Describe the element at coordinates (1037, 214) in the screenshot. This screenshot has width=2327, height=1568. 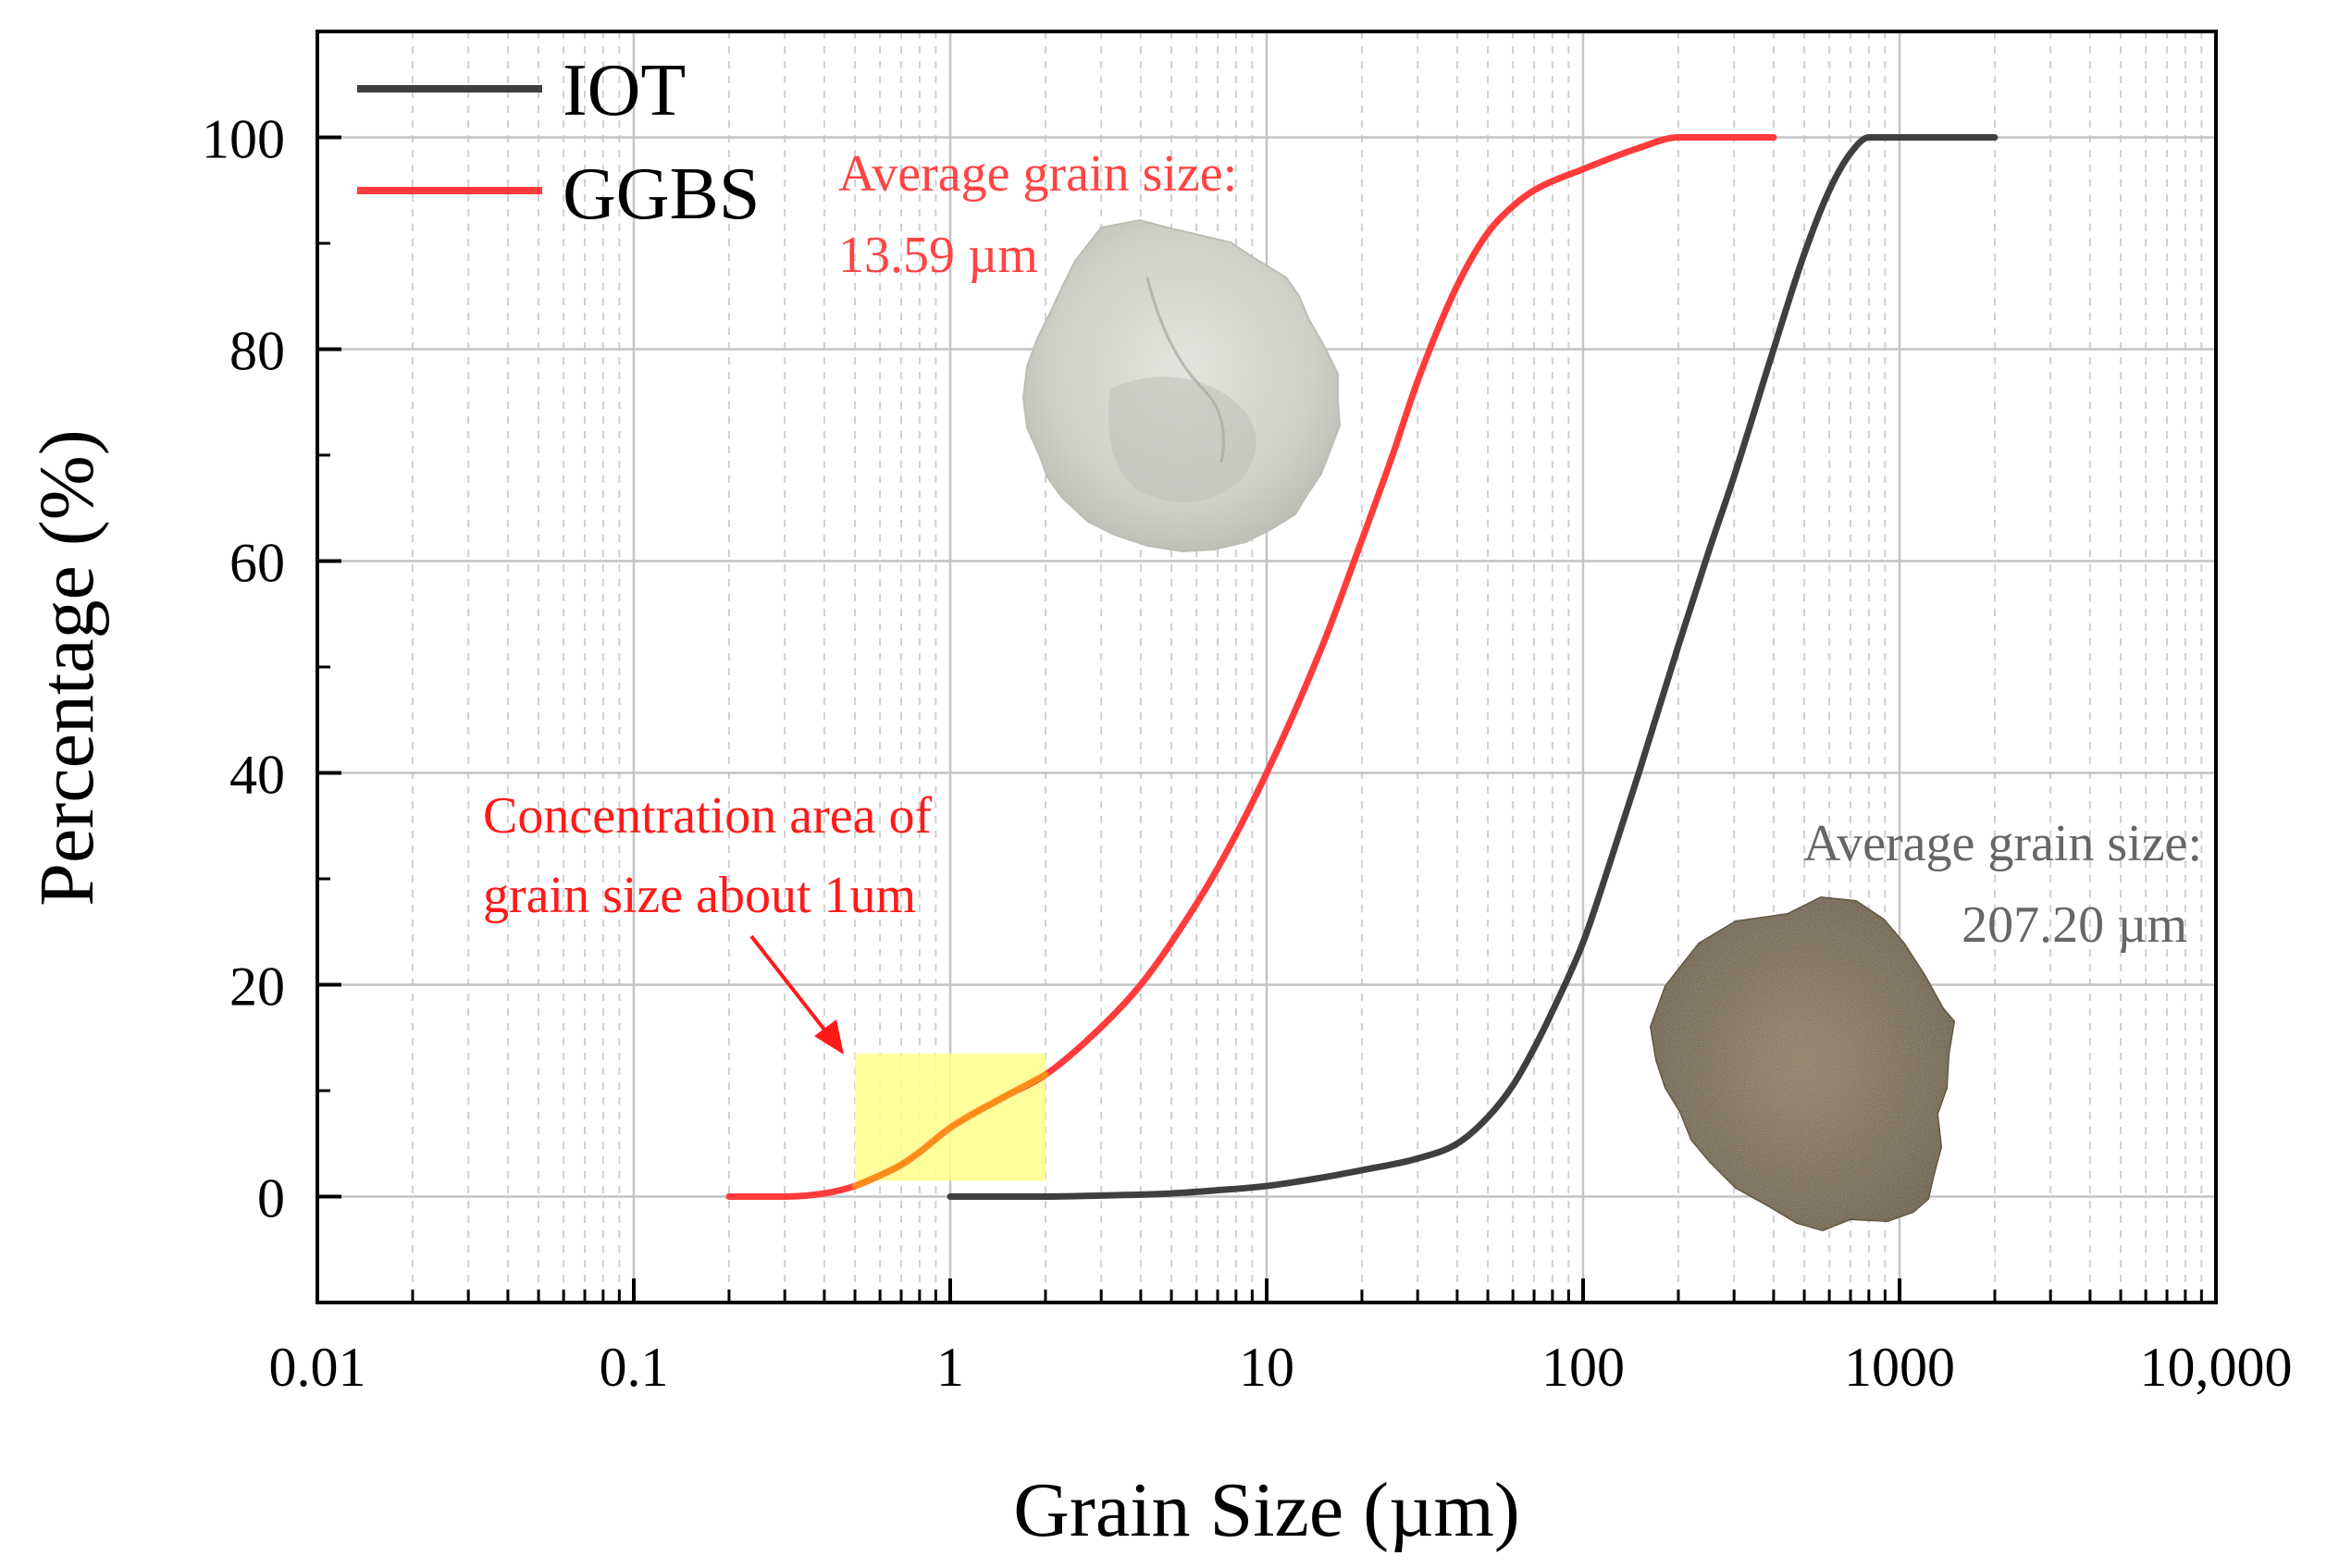
I see `ggbs-average-annotation: Average grain size: 13.59 µm` at that location.